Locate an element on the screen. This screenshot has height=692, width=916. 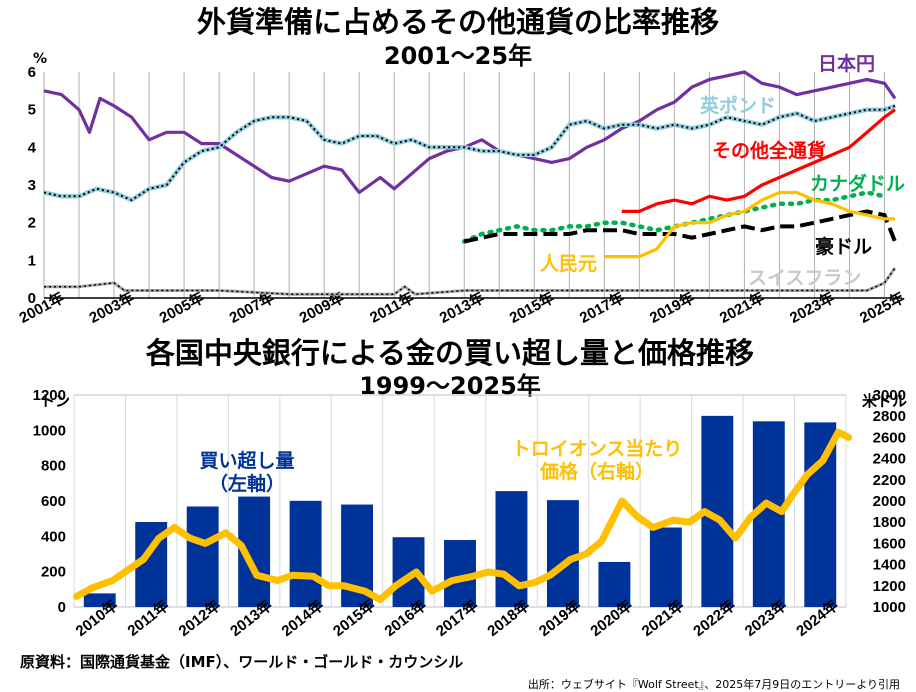
bottom-y-tick-1200: 1200 is located at coordinates (49, 395).